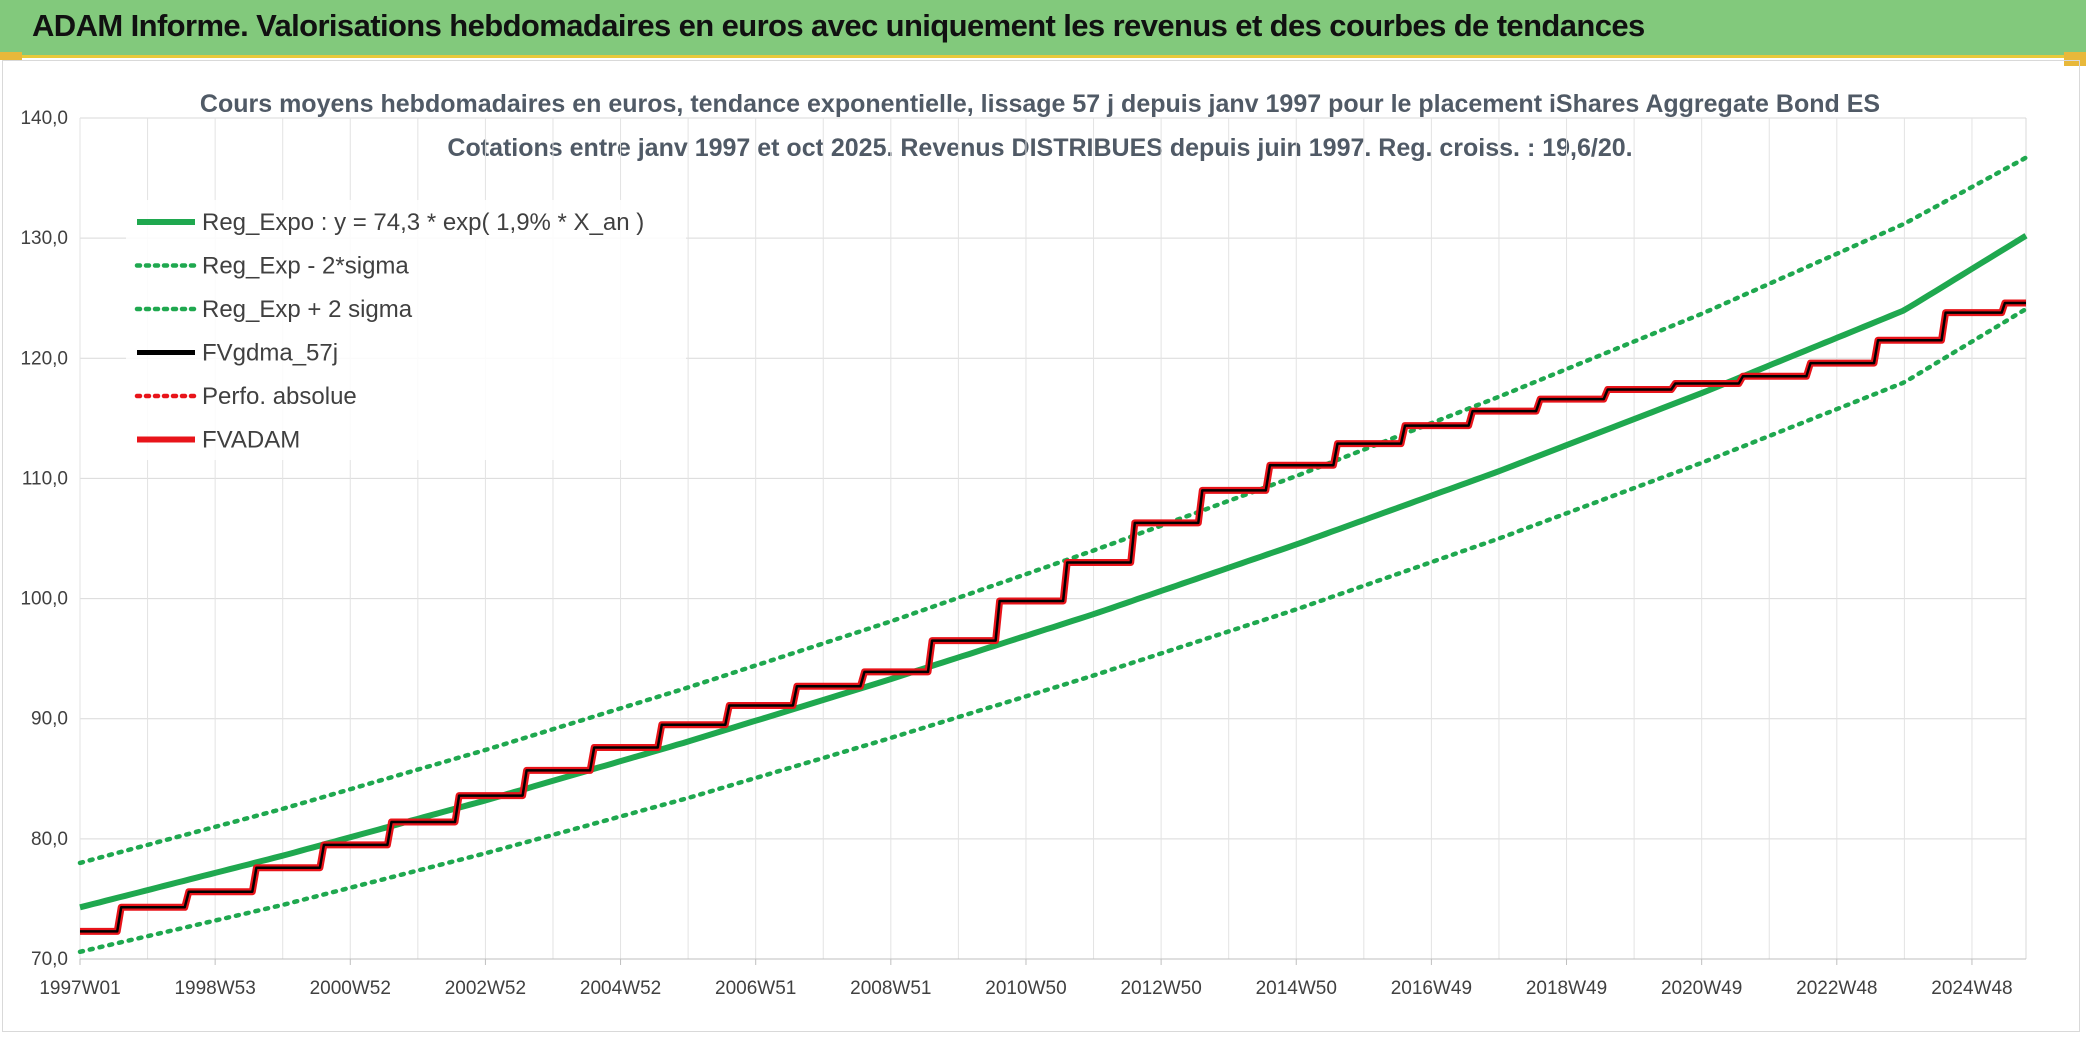 This screenshot has width=2086, height=1037. I want to click on x-tick-label: 2022W48, so click(1836, 988).